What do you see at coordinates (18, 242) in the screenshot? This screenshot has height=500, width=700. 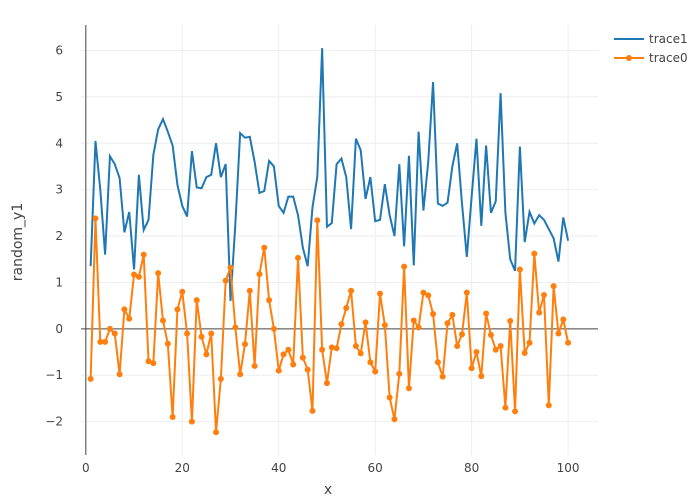 I see `y-axis-title: random_y1` at bounding box center [18, 242].